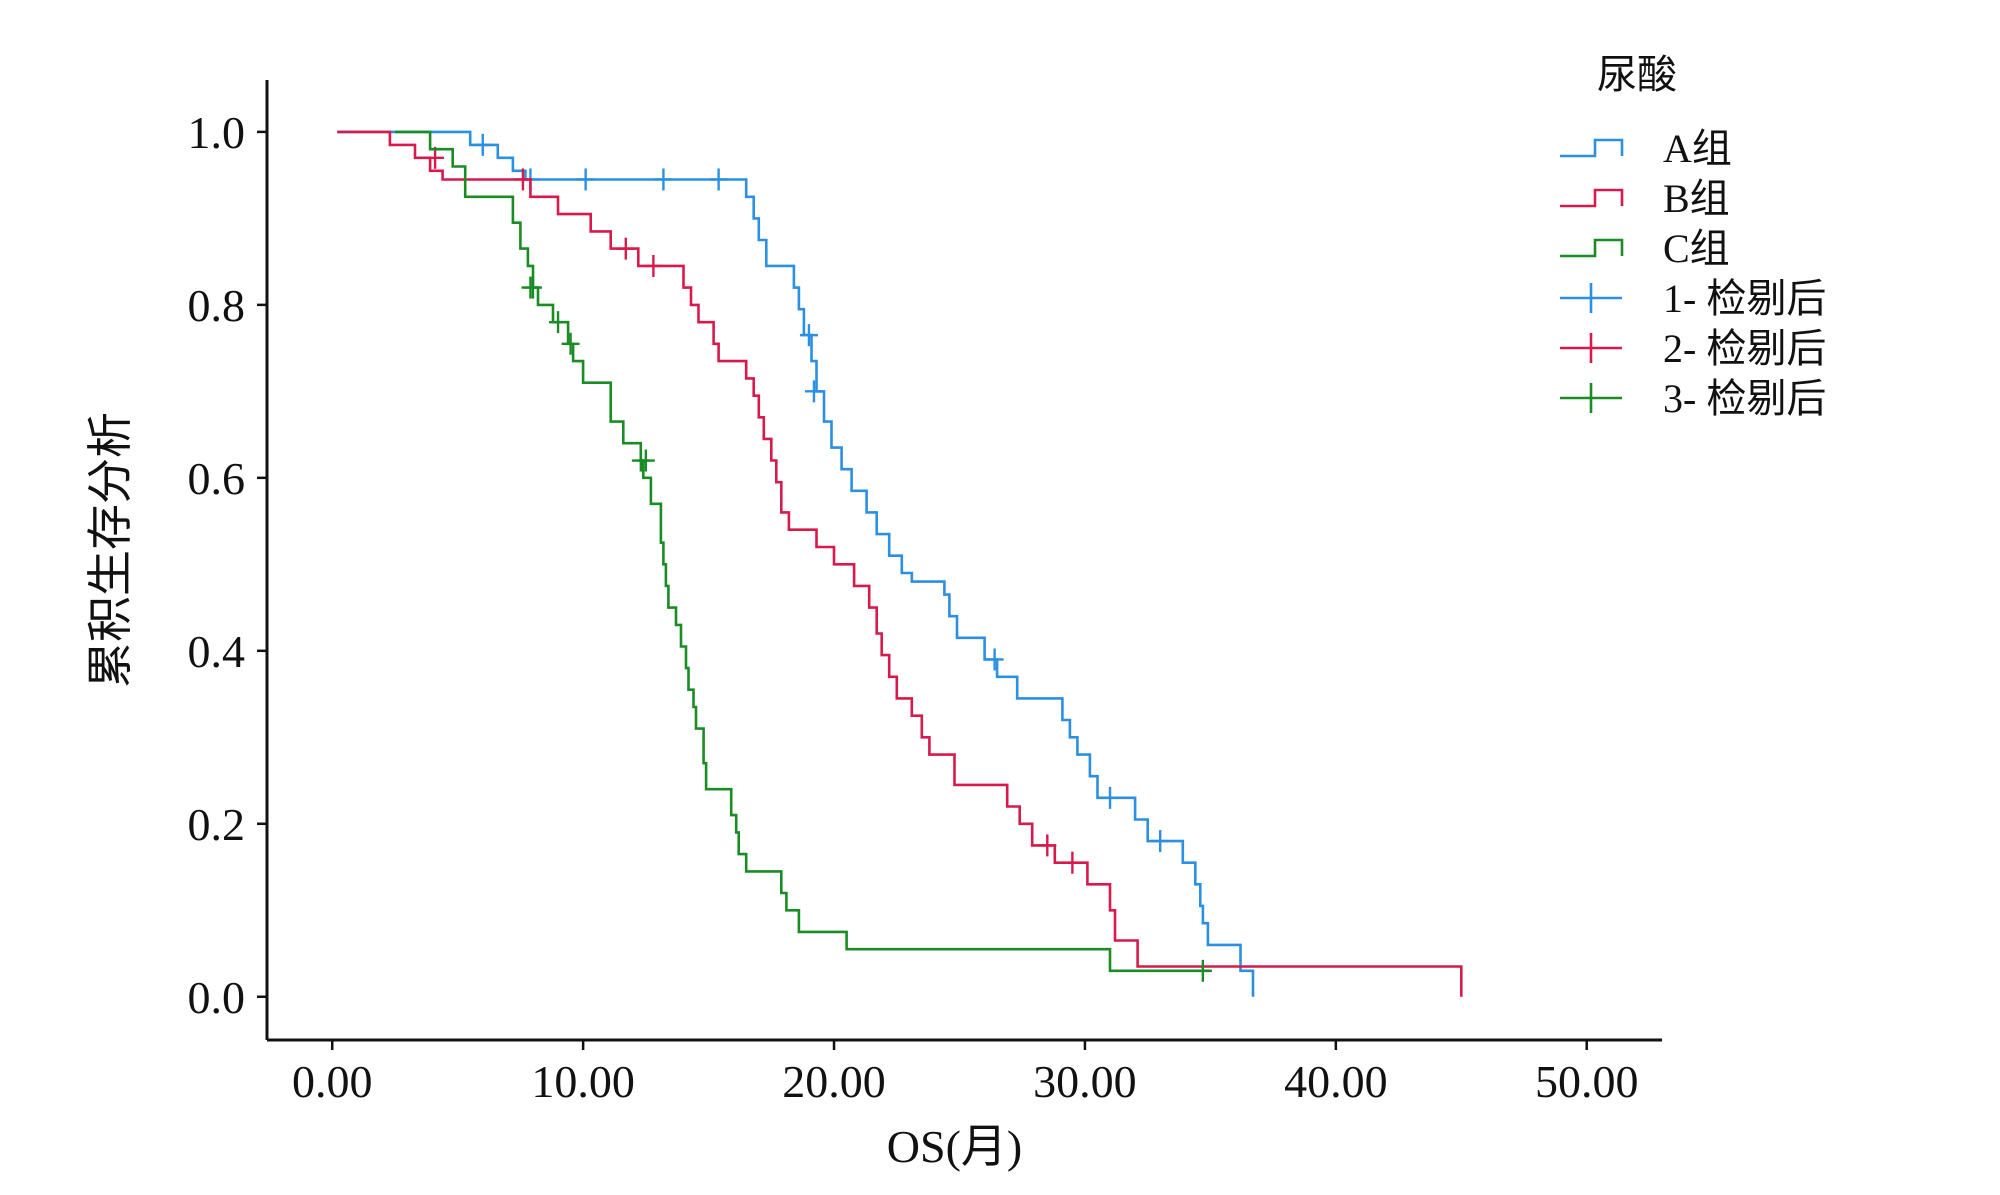 The width and height of the screenshot is (2000, 1195). What do you see at coordinates (1645, 198) in the screenshot?
I see `legend-entry-2: B组` at bounding box center [1645, 198].